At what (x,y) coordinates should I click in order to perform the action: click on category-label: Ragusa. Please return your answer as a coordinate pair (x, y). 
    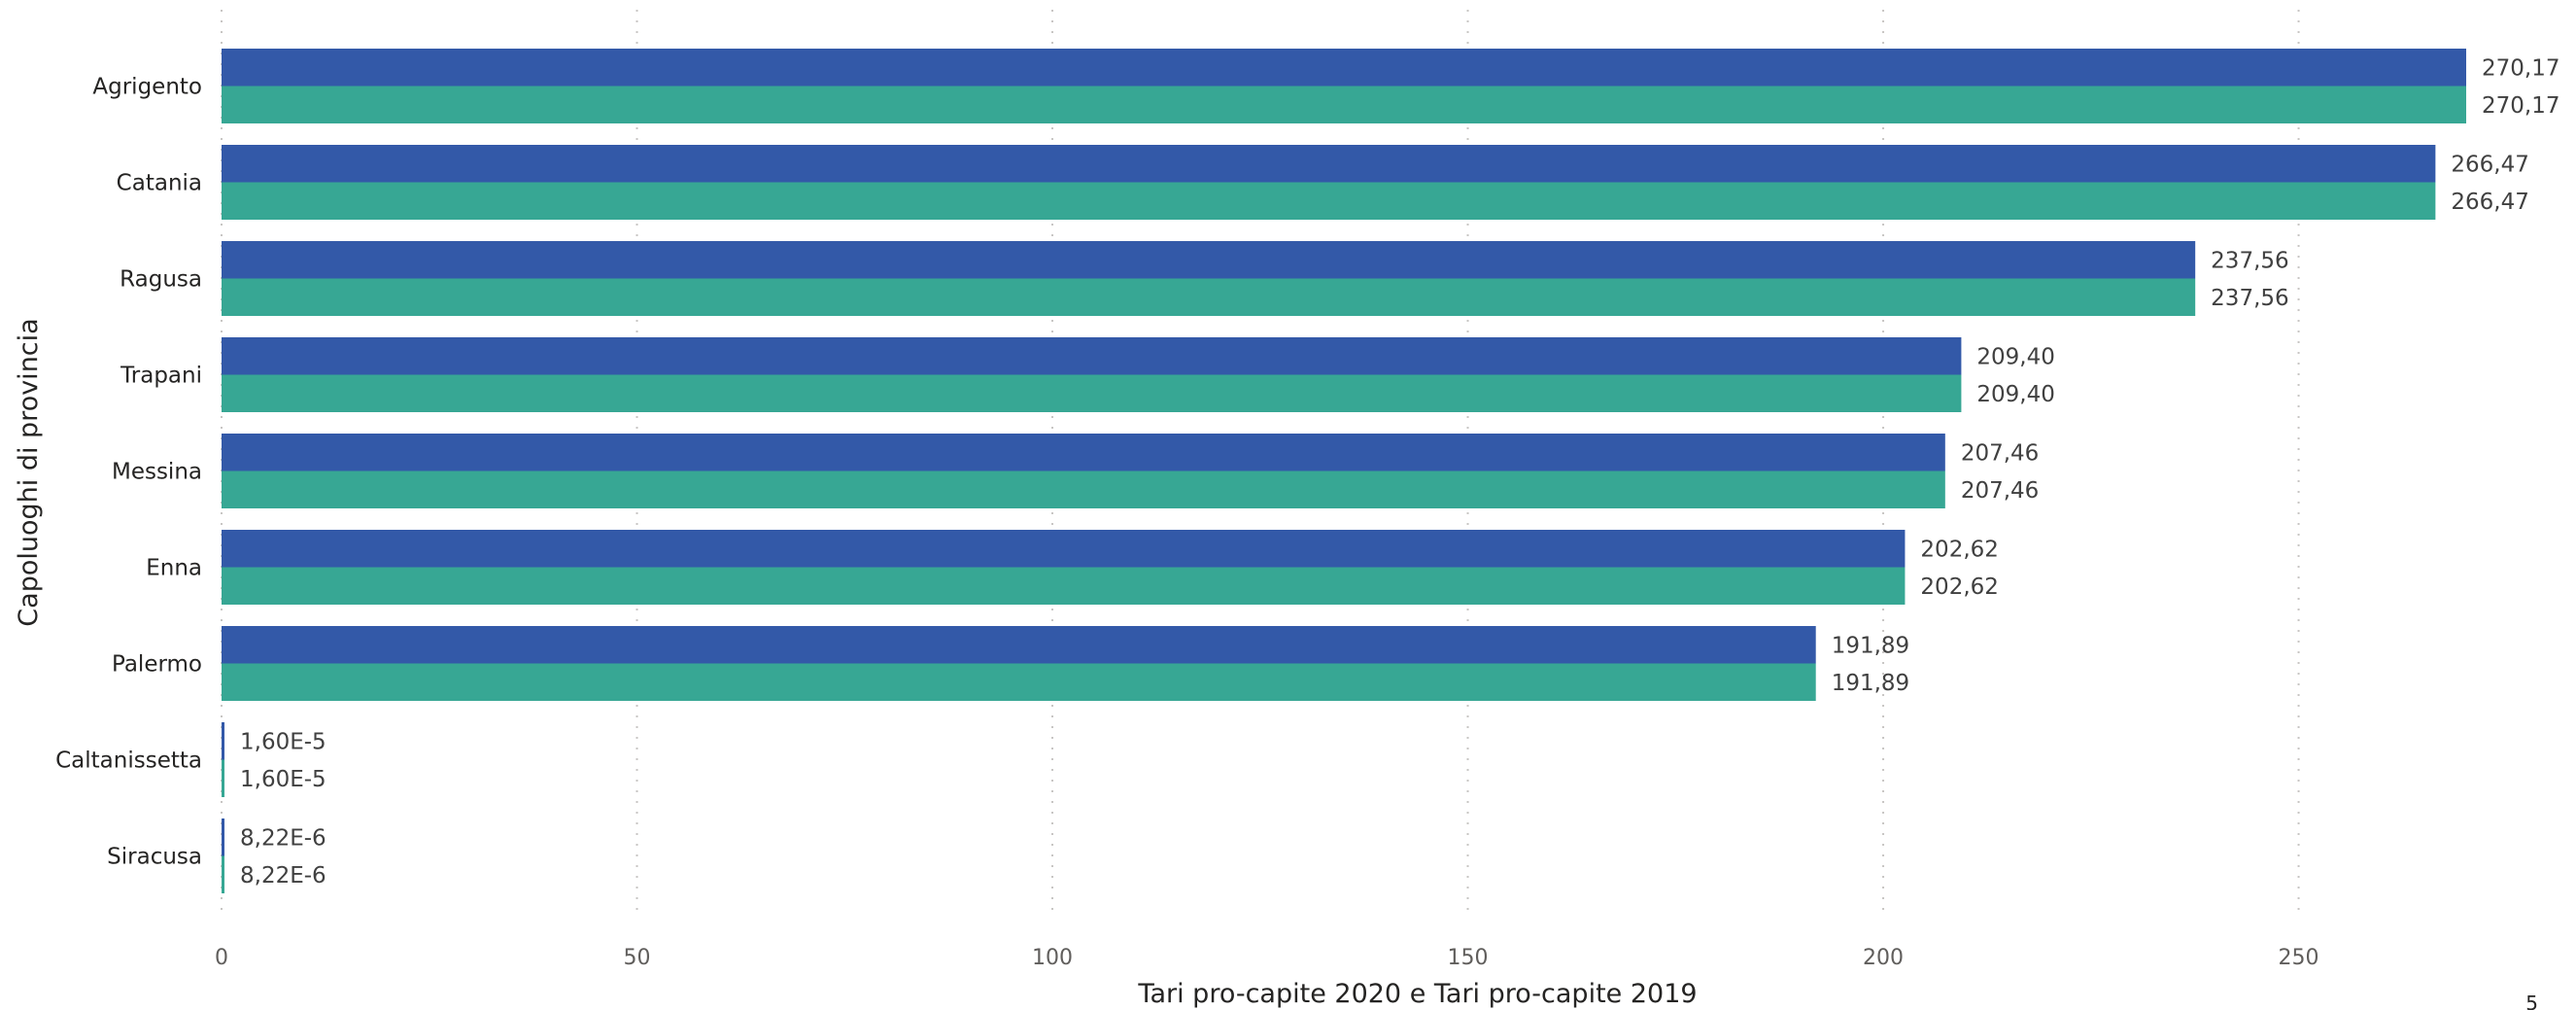
    Looking at the image, I should click on (161, 280).